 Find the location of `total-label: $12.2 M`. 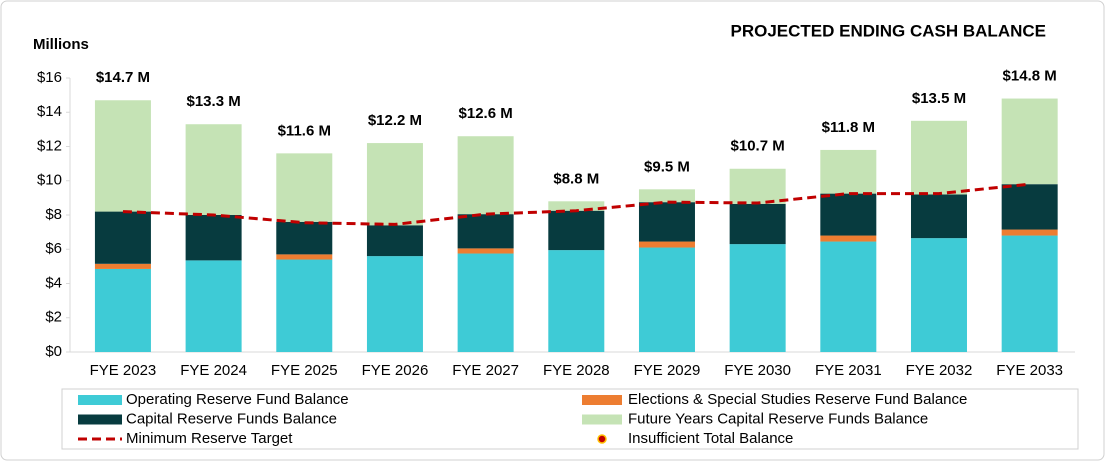

total-label: $12.2 M is located at coordinates (395, 120).